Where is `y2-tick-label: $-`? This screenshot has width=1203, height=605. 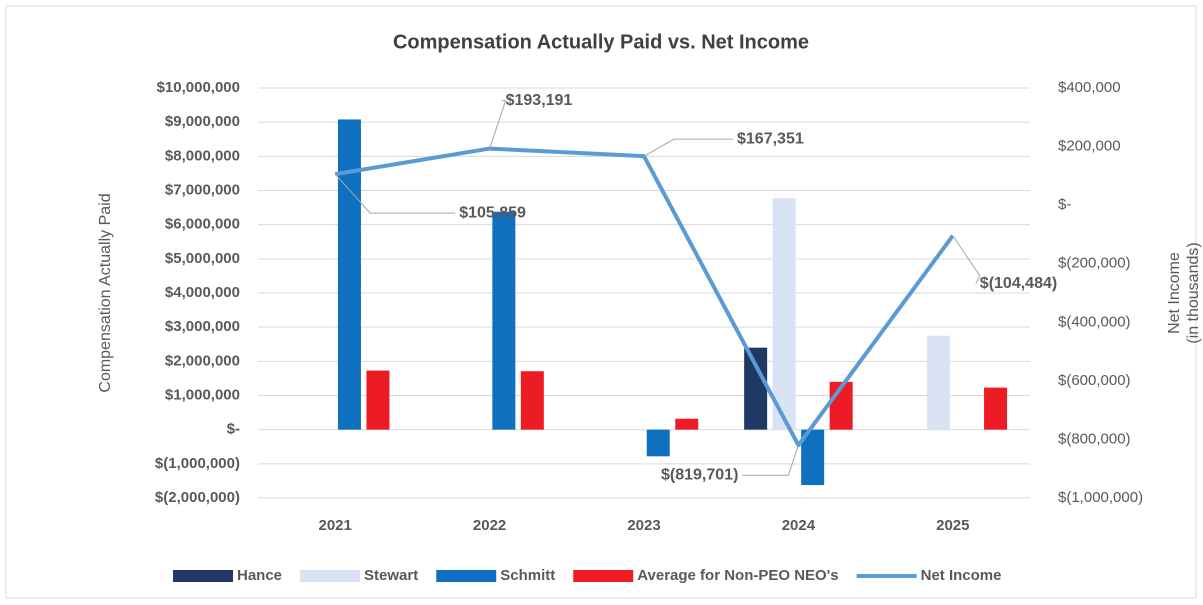 y2-tick-label: $- is located at coordinates (1064, 204).